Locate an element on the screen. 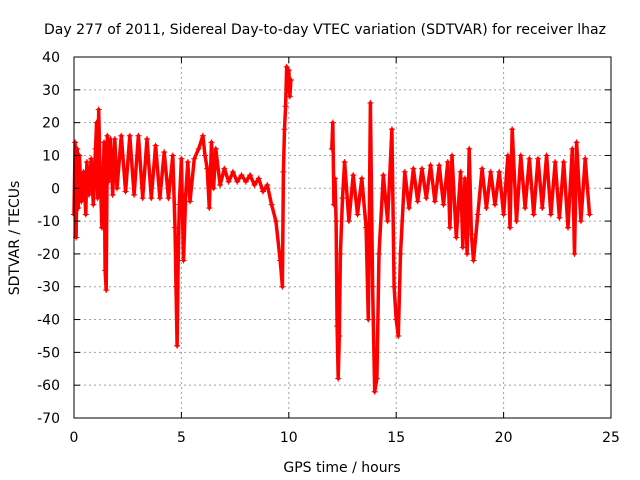 The width and height of the screenshot is (640, 480). y-tick-label: -40 is located at coordinates (48, 321).